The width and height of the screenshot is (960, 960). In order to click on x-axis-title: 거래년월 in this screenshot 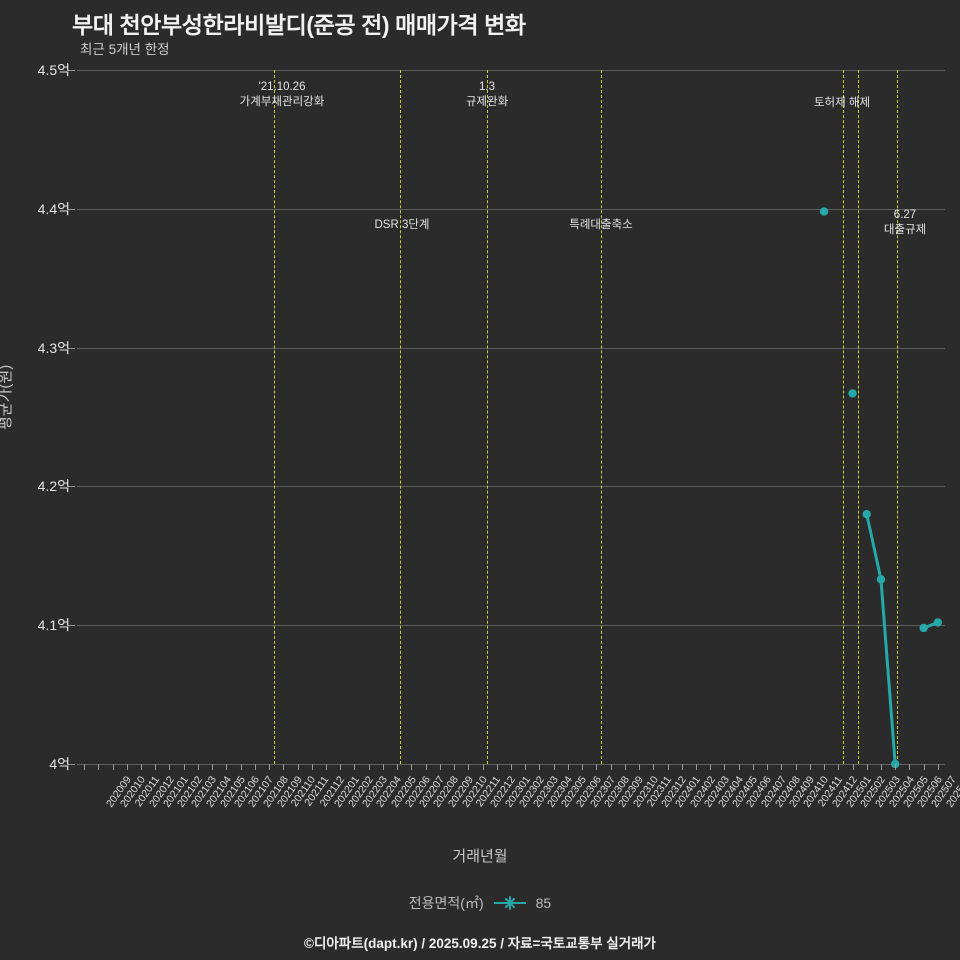, I will do `click(480, 856)`.